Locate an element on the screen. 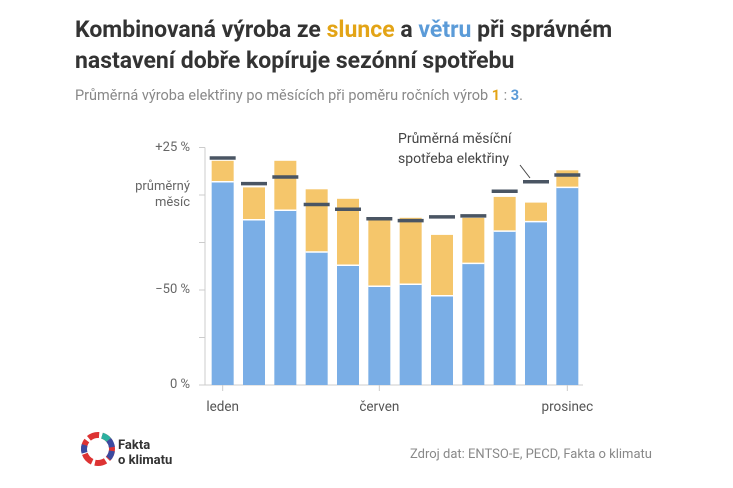  x-tick-label: červen is located at coordinates (379, 407).